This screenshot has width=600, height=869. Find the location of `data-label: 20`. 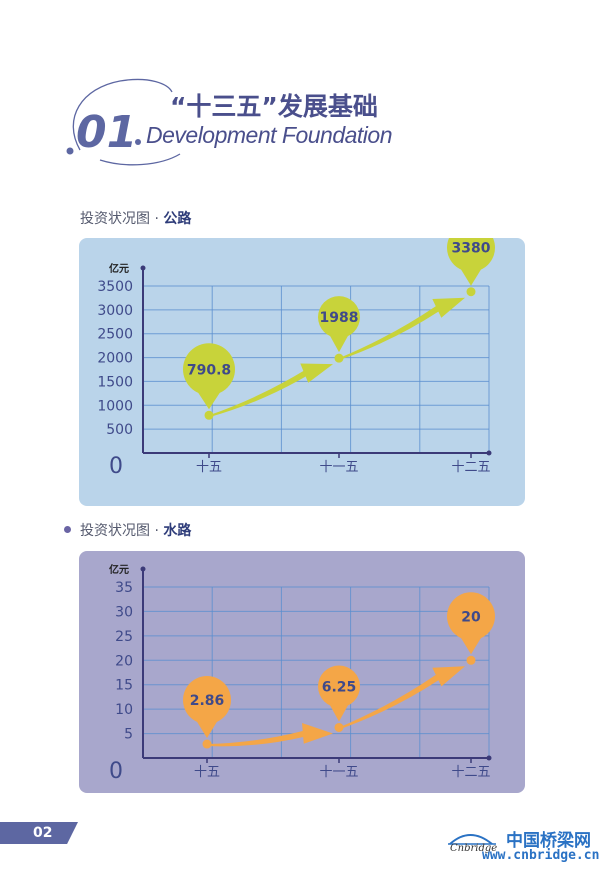

data-label: 20 is located at coordinates (471, 617).